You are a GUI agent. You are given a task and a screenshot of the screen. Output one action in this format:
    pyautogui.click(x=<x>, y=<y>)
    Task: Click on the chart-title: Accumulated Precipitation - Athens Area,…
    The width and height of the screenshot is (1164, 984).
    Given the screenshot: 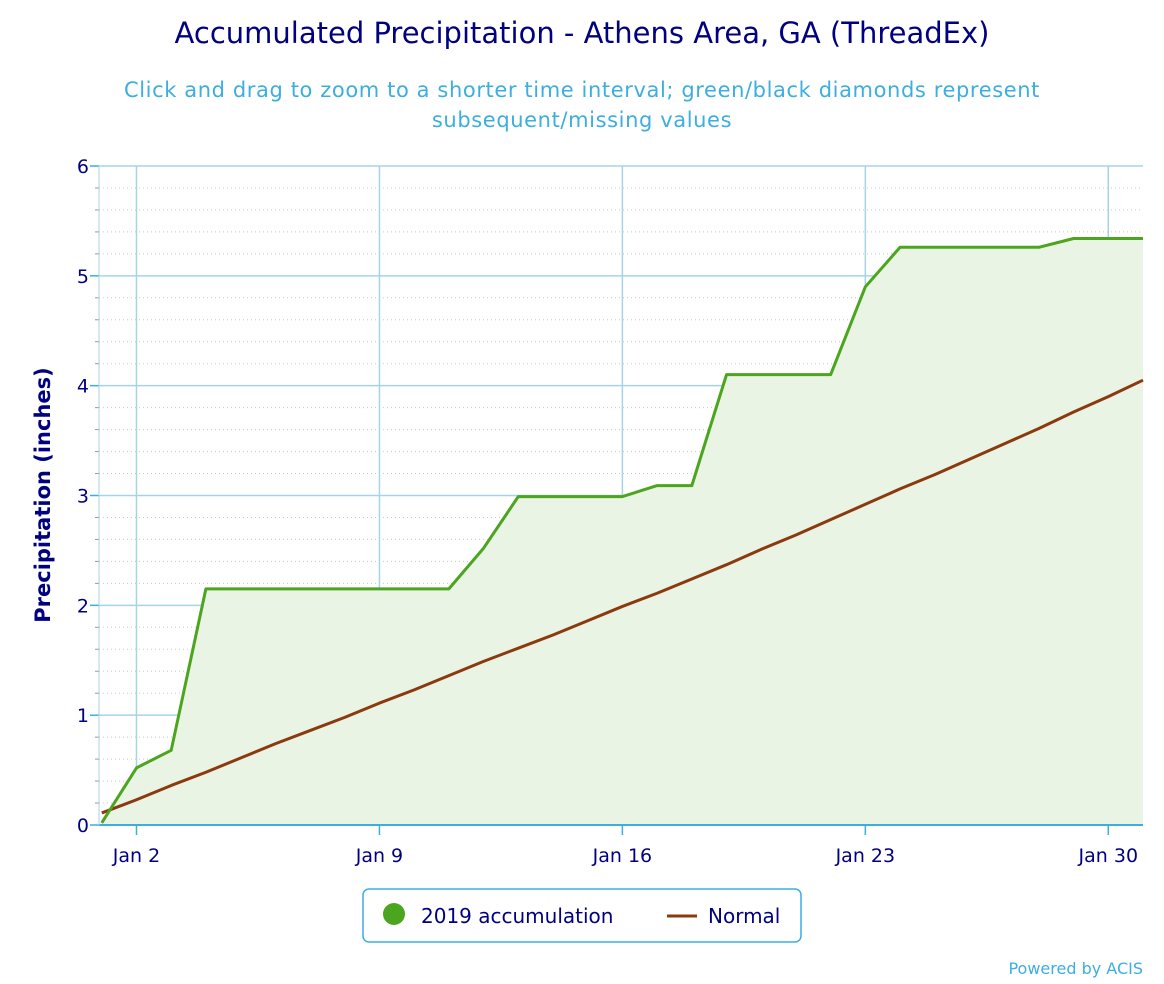 What is the action you would take?
    pyautogui.click(x=582, y=33)
    